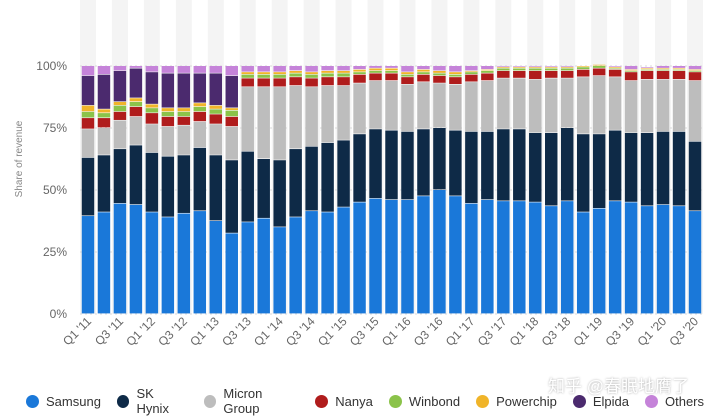 Image resolution: width=720 pixels, height=417 pixels. Describe the element at coordinates (674, 401) in the screenshot. I see `legend-item-others: Others` at that location.